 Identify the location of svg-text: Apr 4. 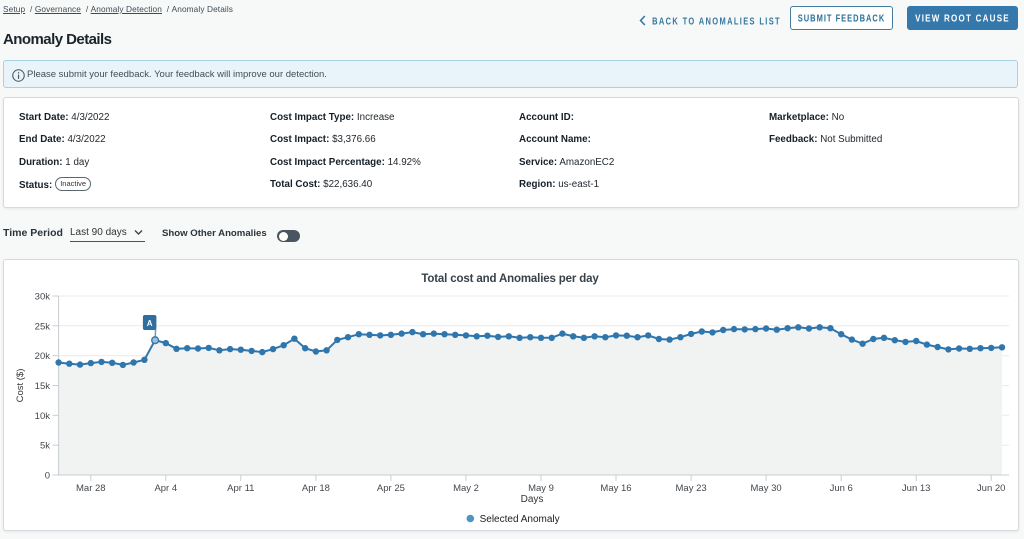
(165, 488).